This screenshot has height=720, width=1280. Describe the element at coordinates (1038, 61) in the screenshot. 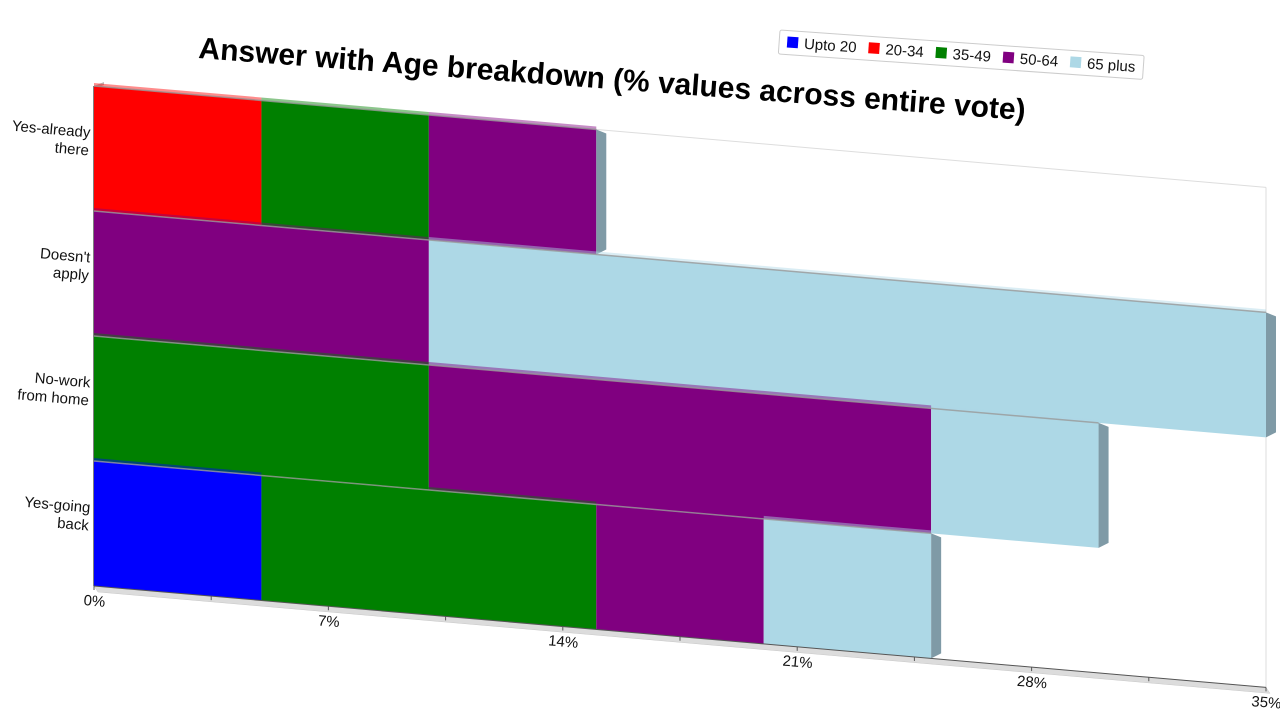

I see `legend-label-50-64: 50-64` at that location.